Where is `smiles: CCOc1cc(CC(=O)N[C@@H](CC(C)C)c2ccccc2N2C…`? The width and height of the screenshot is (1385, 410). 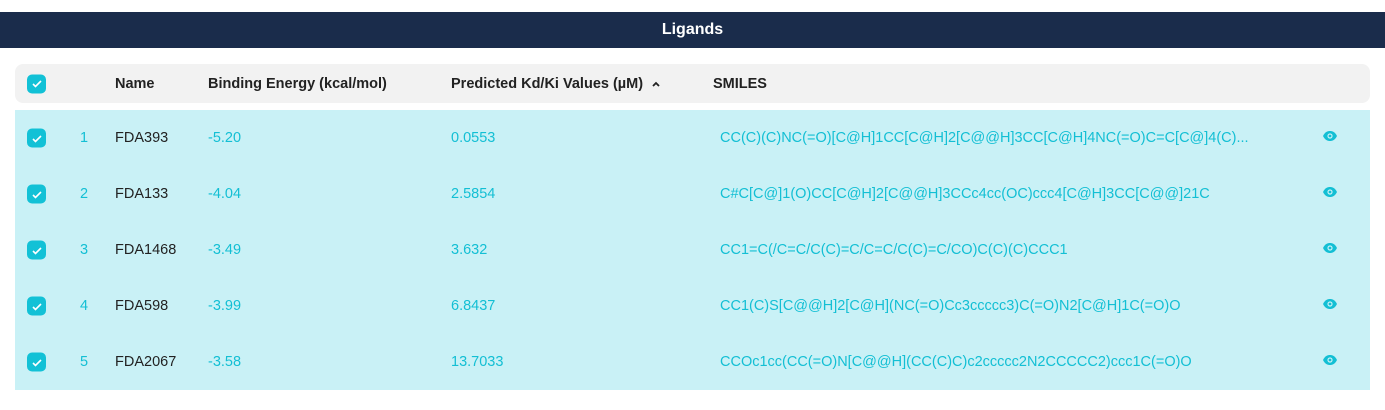 smiles: CCOc1cc(CC(=O)N[C@@H](CC(C)C)c2ccccc2N2C… is located at coordinates (956, 362).